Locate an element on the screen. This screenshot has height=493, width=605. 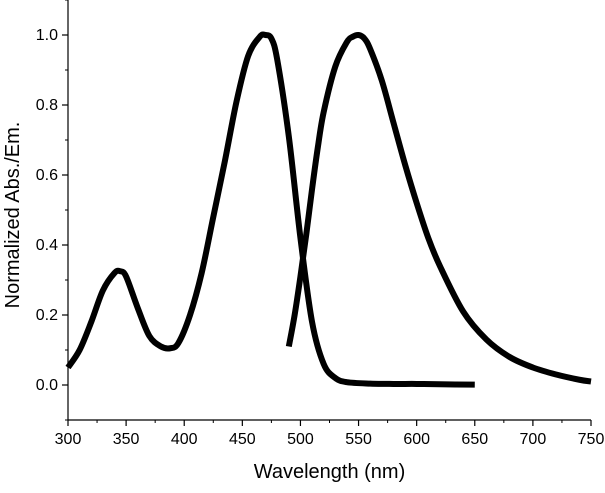
y-tick-label: 0.8 is located at coordinates (47, 105).